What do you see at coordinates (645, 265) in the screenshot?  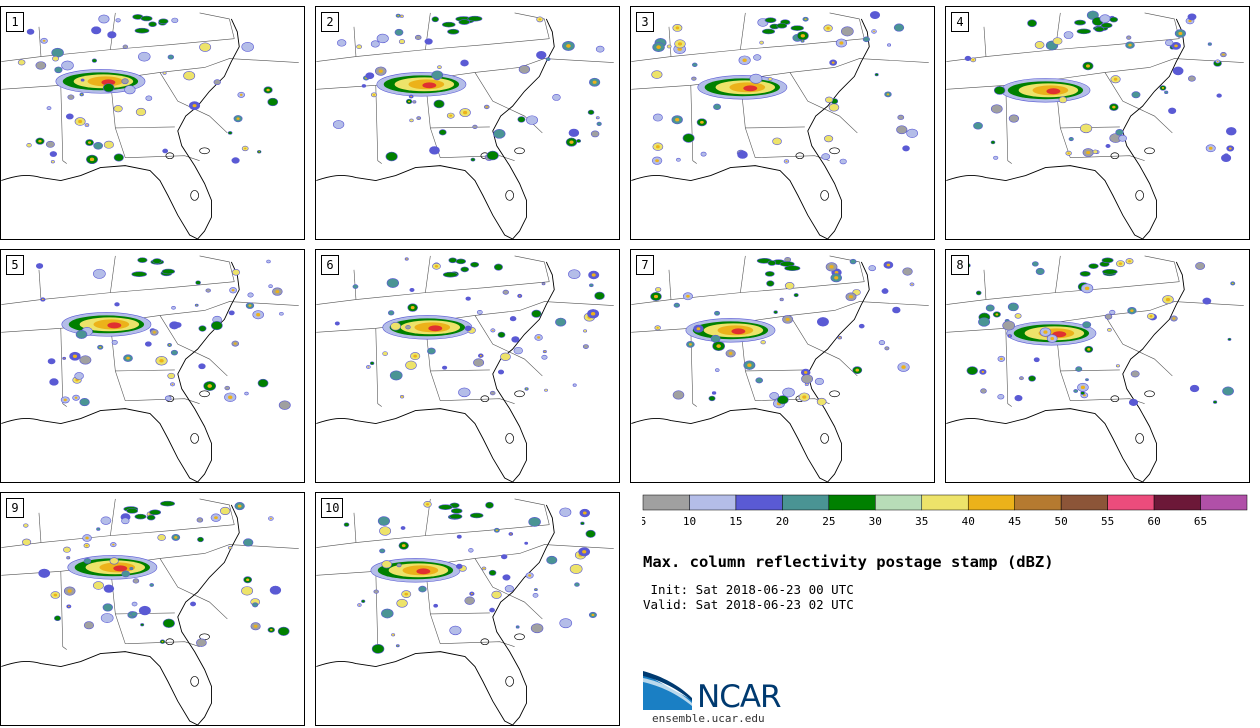 I see `member-label: 7` at bounding box center [645, 265].